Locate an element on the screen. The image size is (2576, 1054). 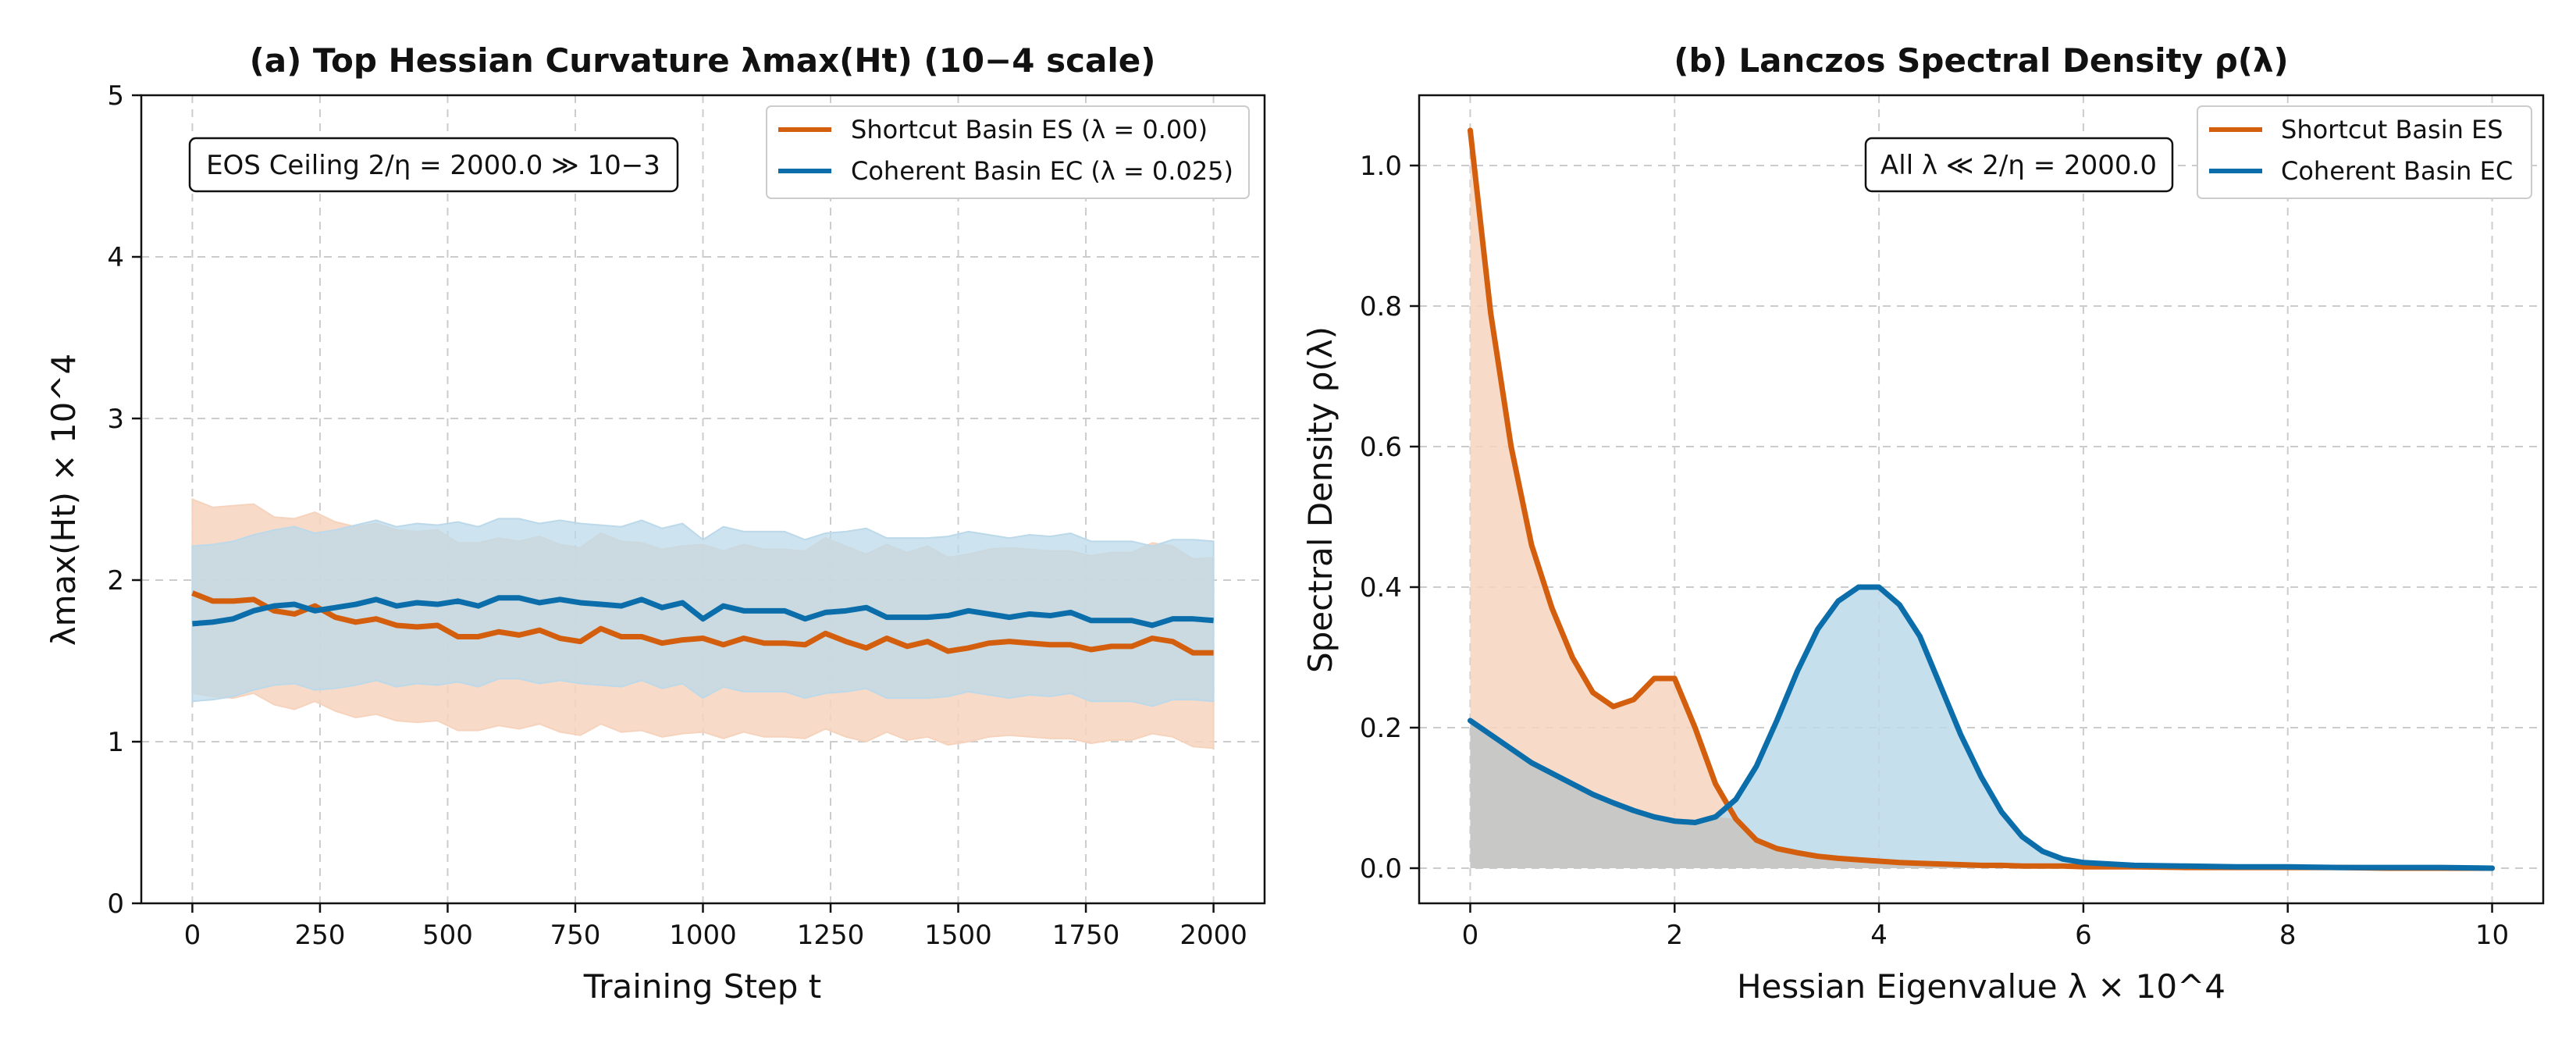
x-tick-label: 1000 is located at coordinates (703, 935).